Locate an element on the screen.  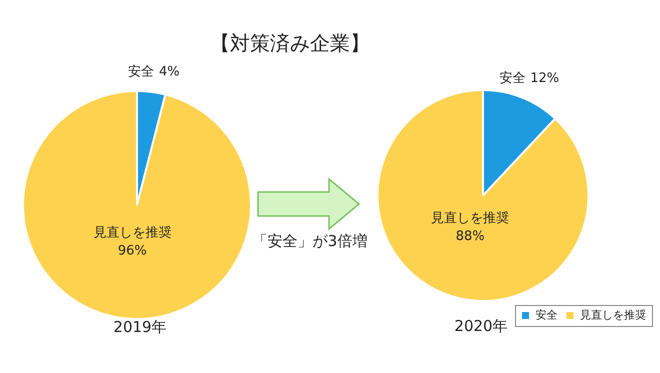
text: 「安全」が3倍増 is located at coordinates (310, 241).